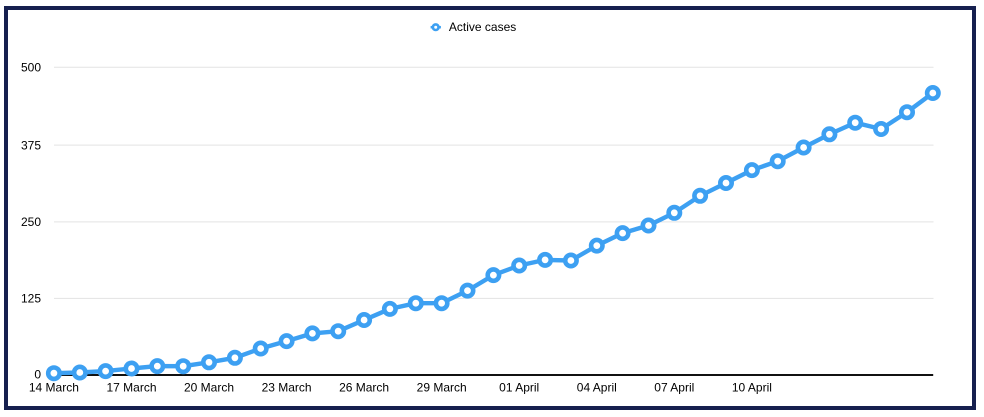 Image resolution: width=984 pixels, height=417 pixels. I want to click on svg-text: 26 March, so click(364, 388).